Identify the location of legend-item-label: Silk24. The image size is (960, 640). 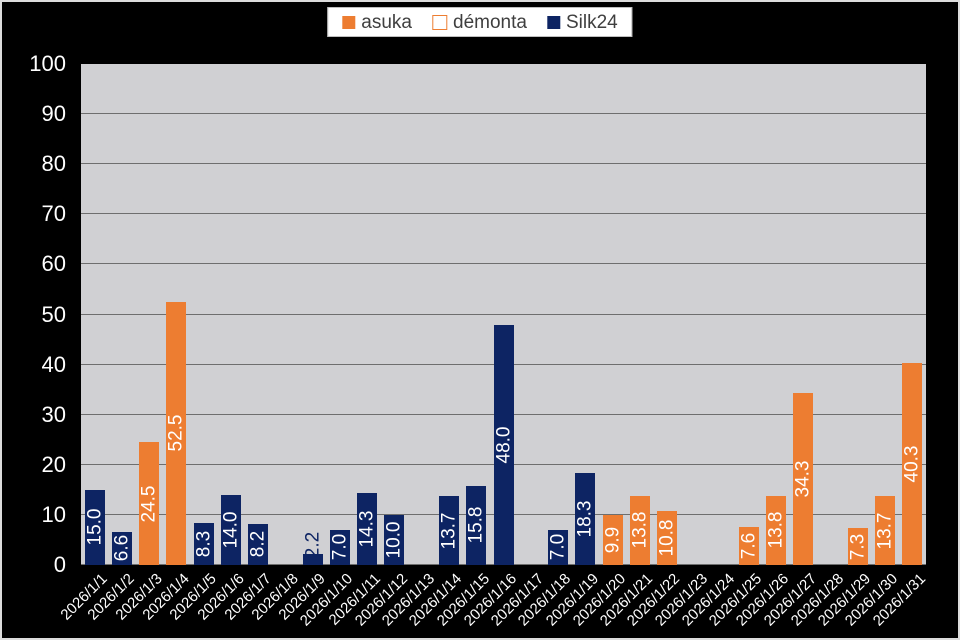
(591, 22).